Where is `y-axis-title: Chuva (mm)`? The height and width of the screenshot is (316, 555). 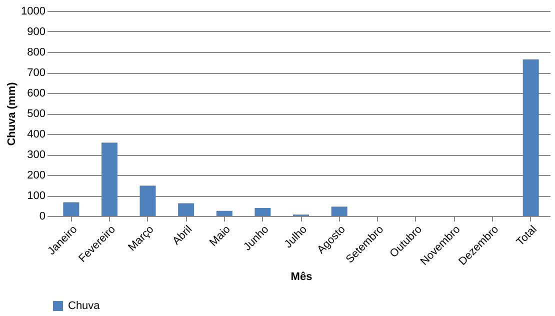
y-axis-title: Chuva (mm) is located at coordinates (12, 114).